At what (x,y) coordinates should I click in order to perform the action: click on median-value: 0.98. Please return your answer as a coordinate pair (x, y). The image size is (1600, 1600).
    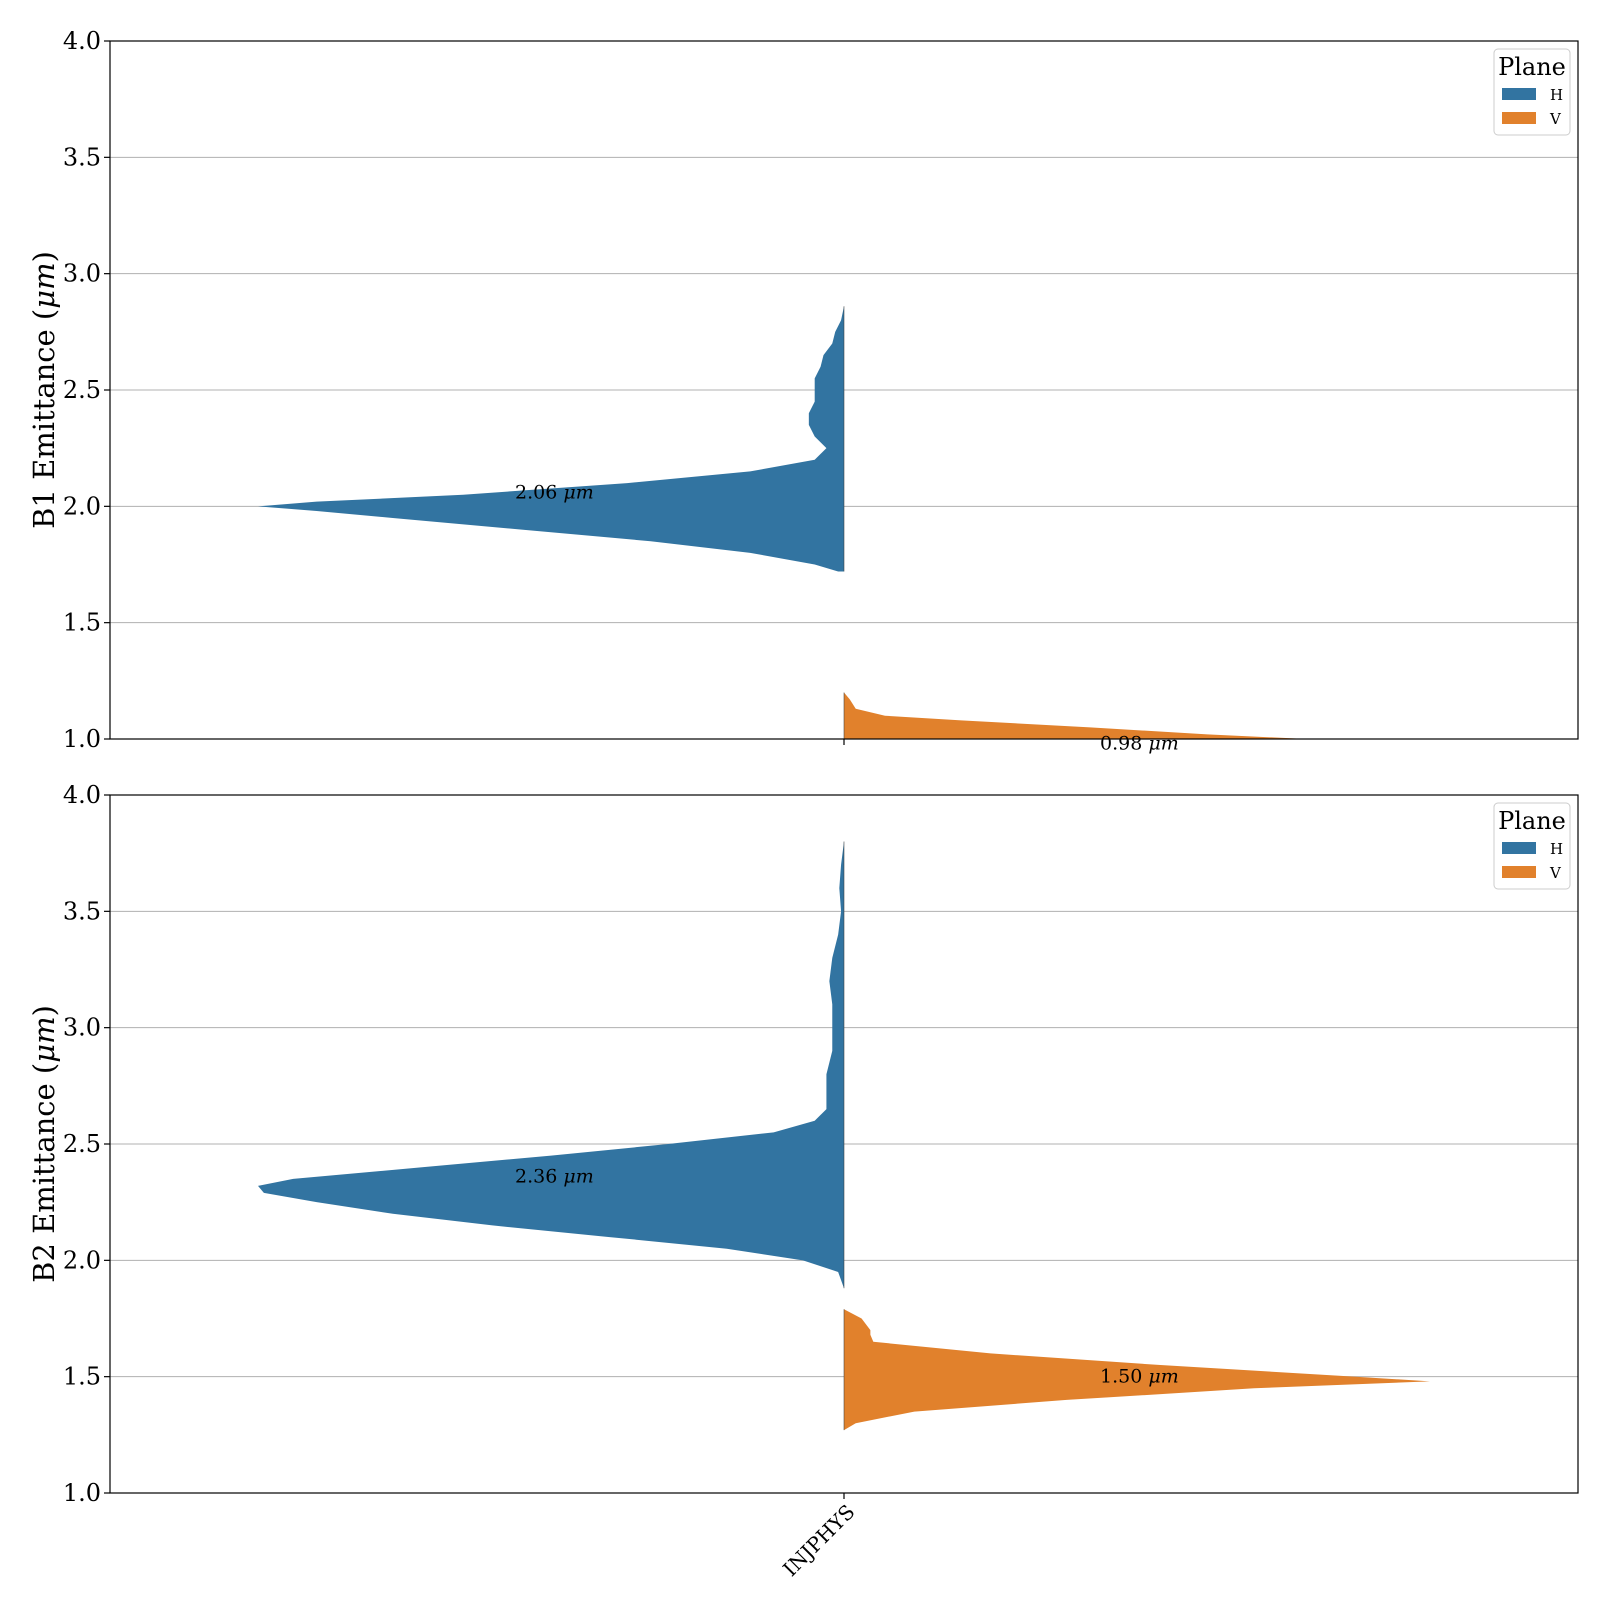
    Looking at the image, I should click on (1121, 744).